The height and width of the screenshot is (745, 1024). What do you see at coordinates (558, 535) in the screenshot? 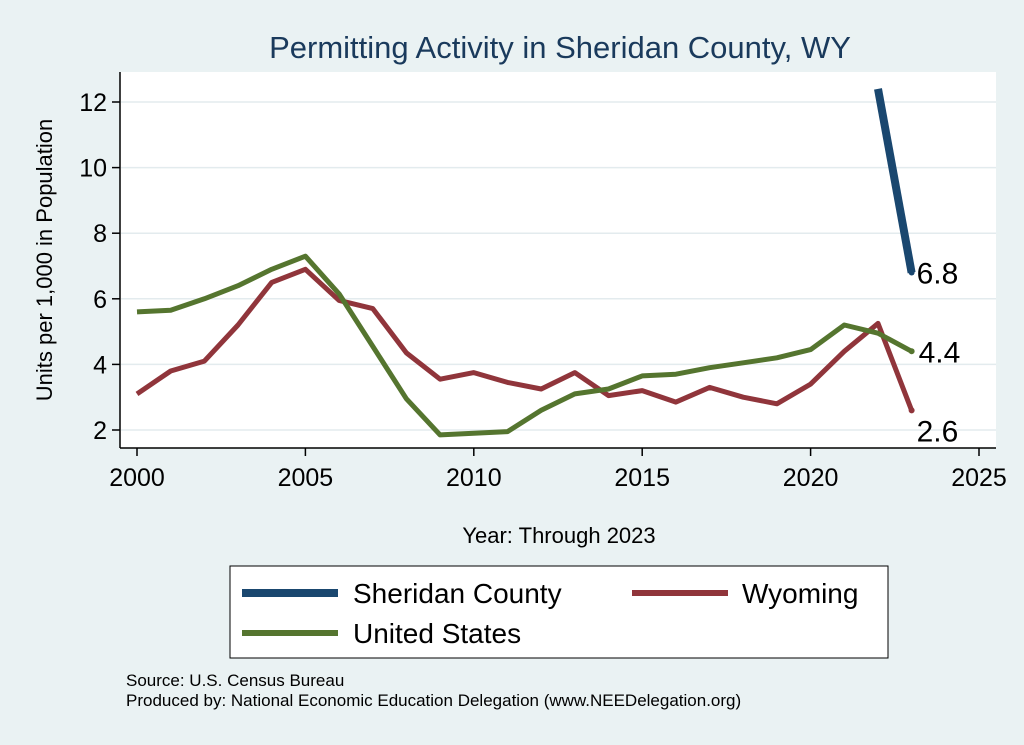
I see `x-axis-label: Year: Through 2023` at bounding box center [558, 535].